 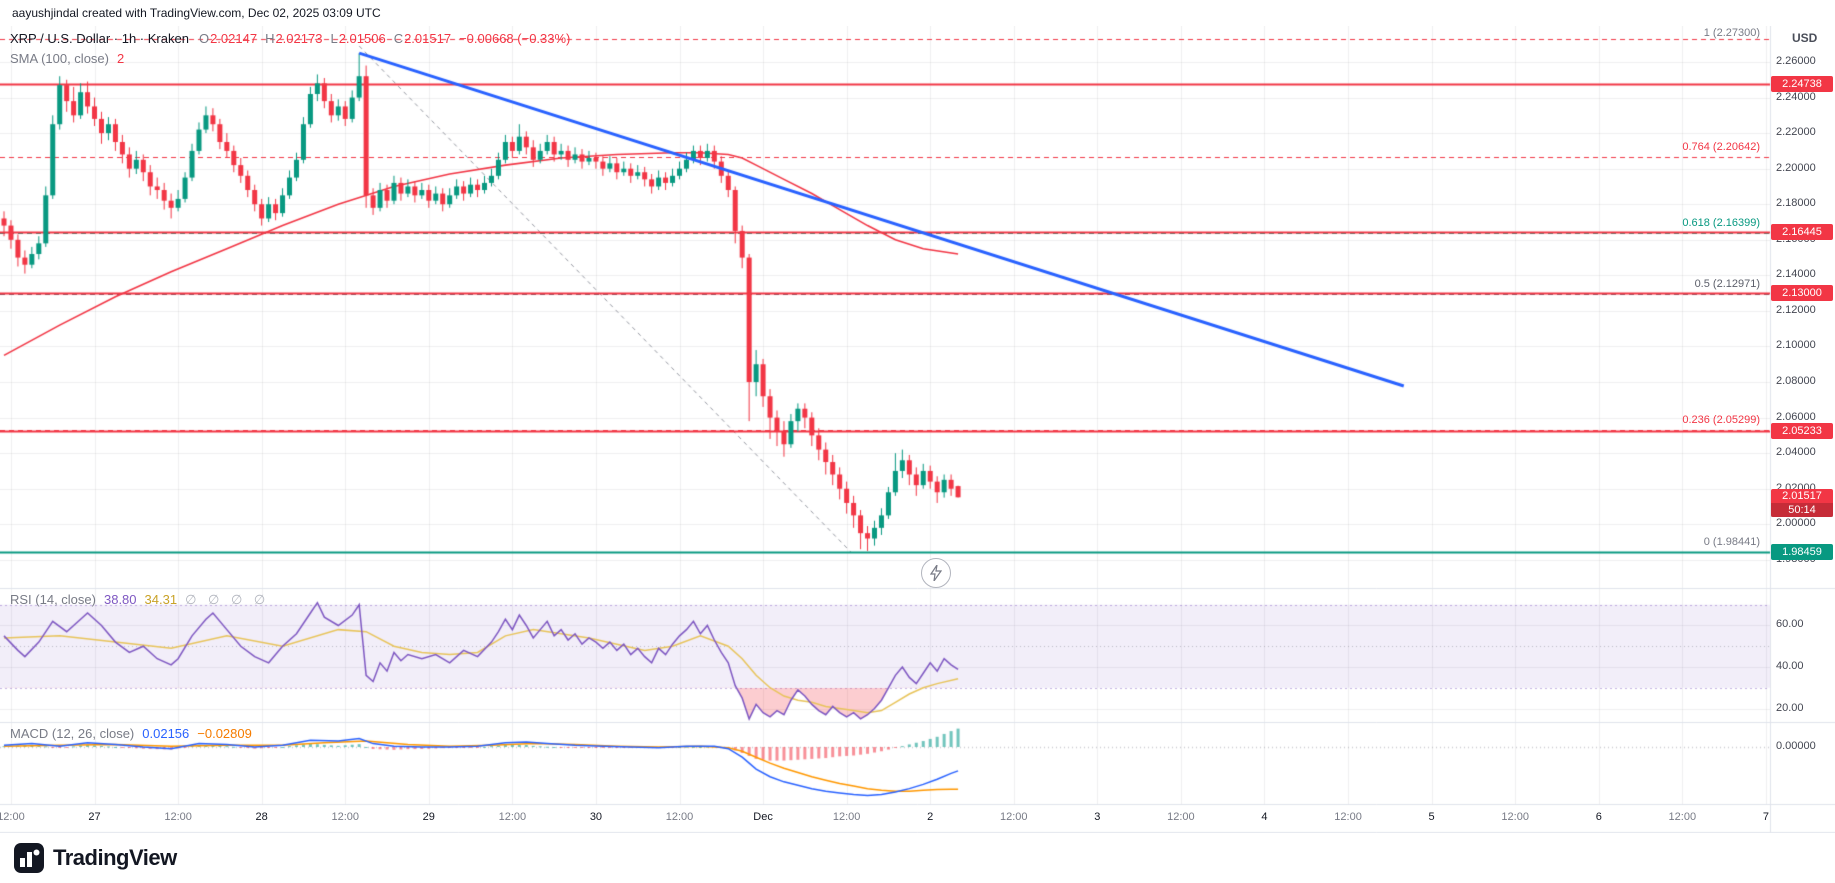 What do you see at coordinates (1805, 38) in the screenshot?
I see `axis-currency-label: USD` at bounding box center [1805, 38].